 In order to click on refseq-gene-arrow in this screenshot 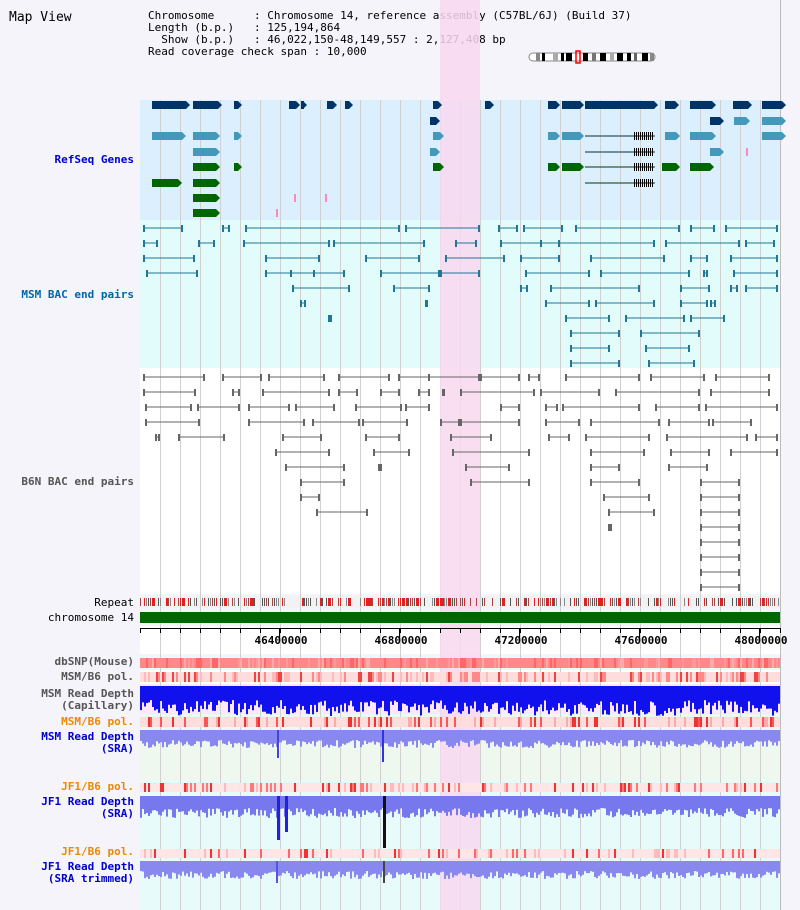, I will do `click(305, 105)`.